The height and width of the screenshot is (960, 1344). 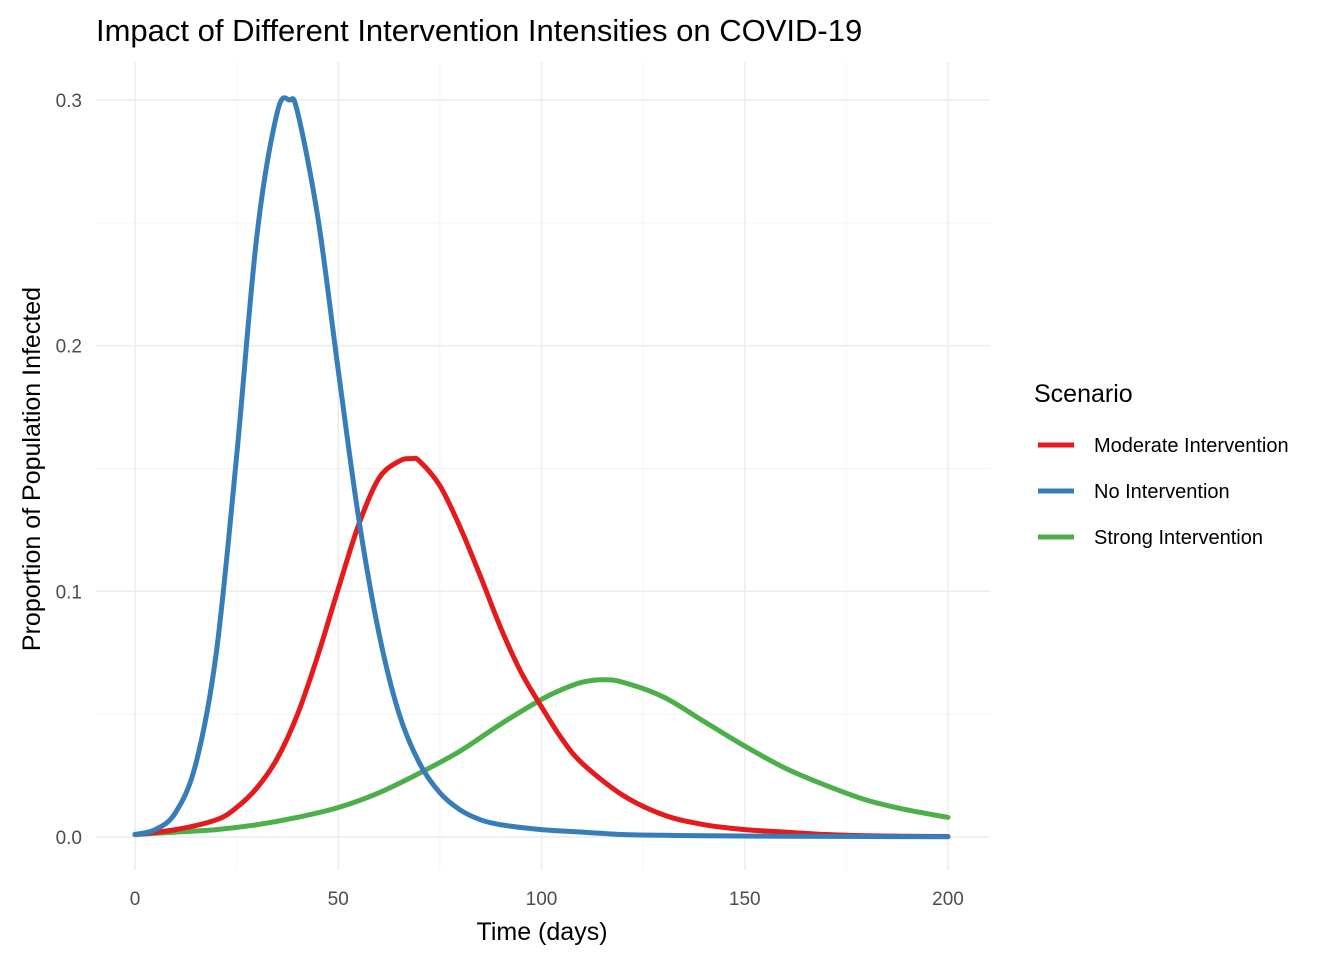 I want to click on x-tick-label: 200, so click(x=948, y=899).